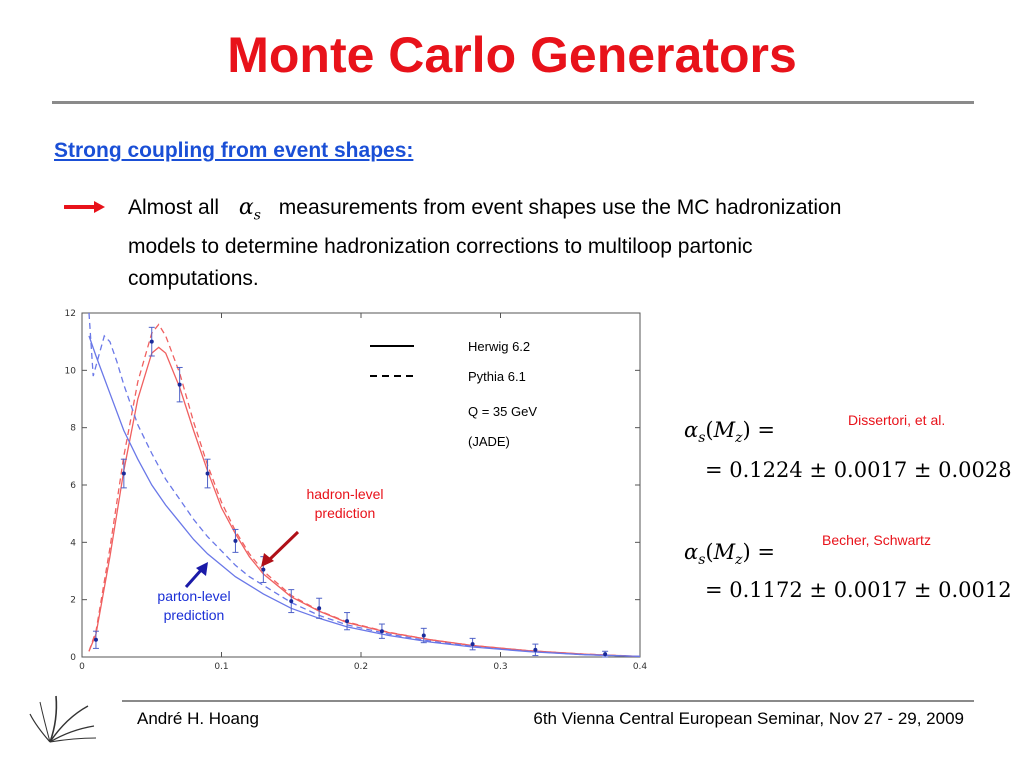 This screenshot has width=1024, height=768. Describe the element at coordinates (267, 560) in the screenshot. I see `hadron-arrow-head` at that location.